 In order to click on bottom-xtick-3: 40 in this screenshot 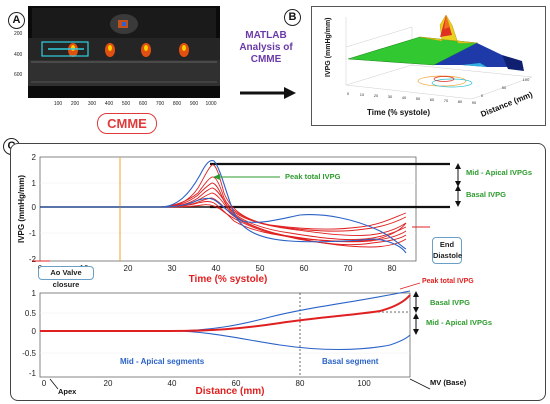, I will do `click(172, 383)`.